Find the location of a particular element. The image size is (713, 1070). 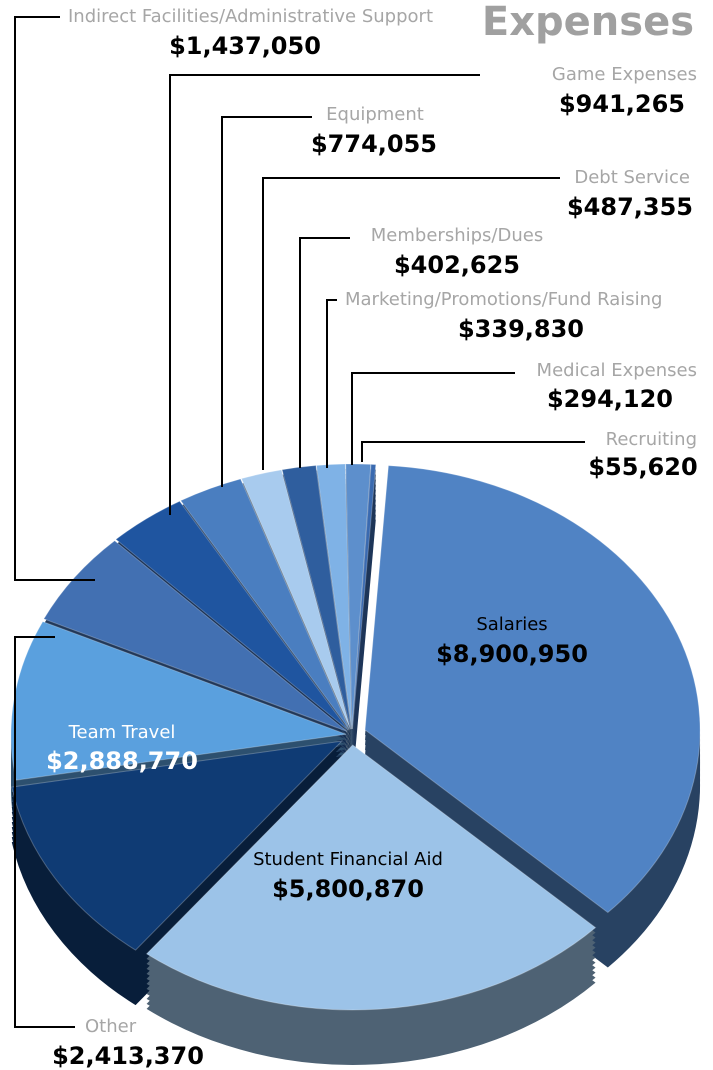

slice-name: Game Expenses is located at coordinates (624, 74).